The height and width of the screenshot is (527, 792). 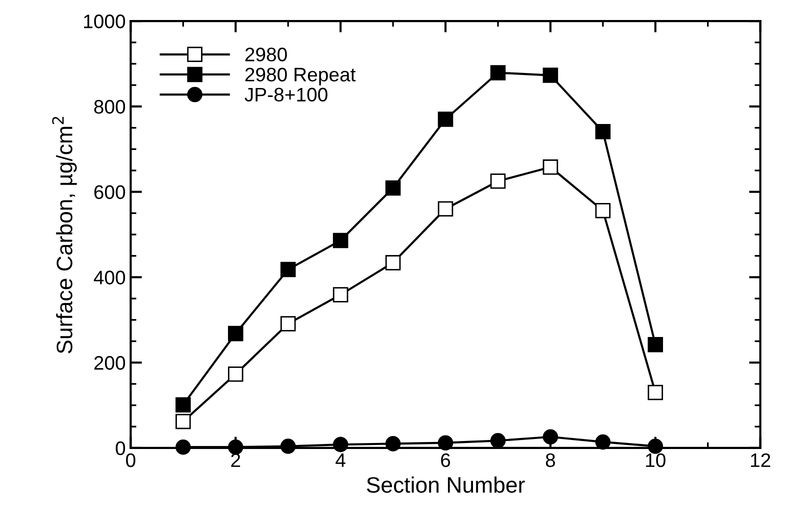 What do you see at coordinates (121, 448) in the screenshot?
I see `y-tick-label: 0` at bounding box center [121, 448].